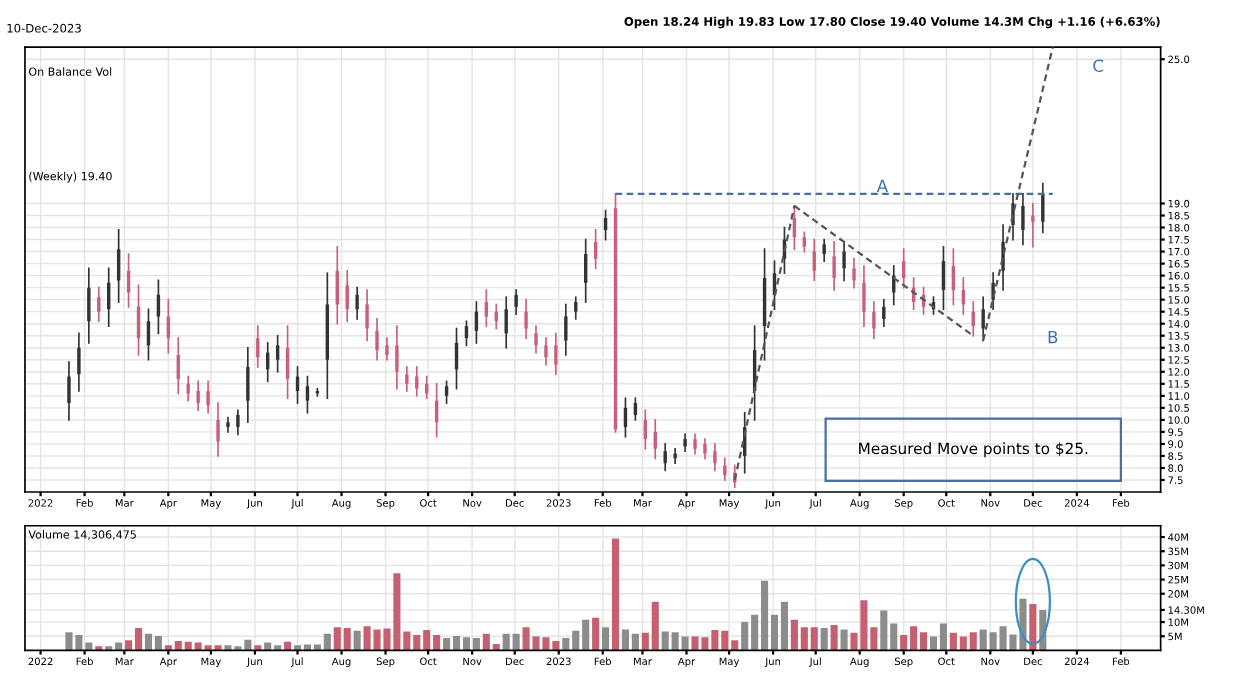  What do you see at coordinates (882, 185) in the screenshot?
I see `annotation: A` at bounding box center [882, 185].